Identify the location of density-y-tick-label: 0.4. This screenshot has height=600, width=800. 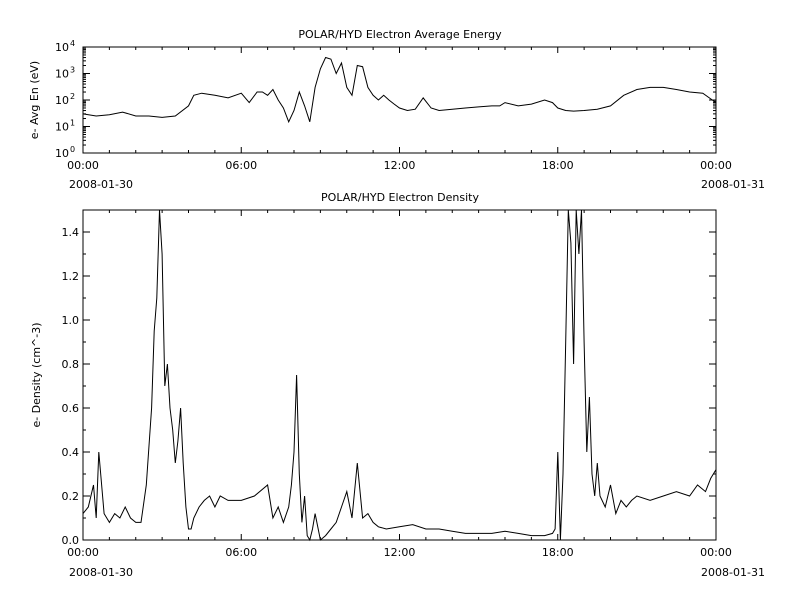
(71, 452).